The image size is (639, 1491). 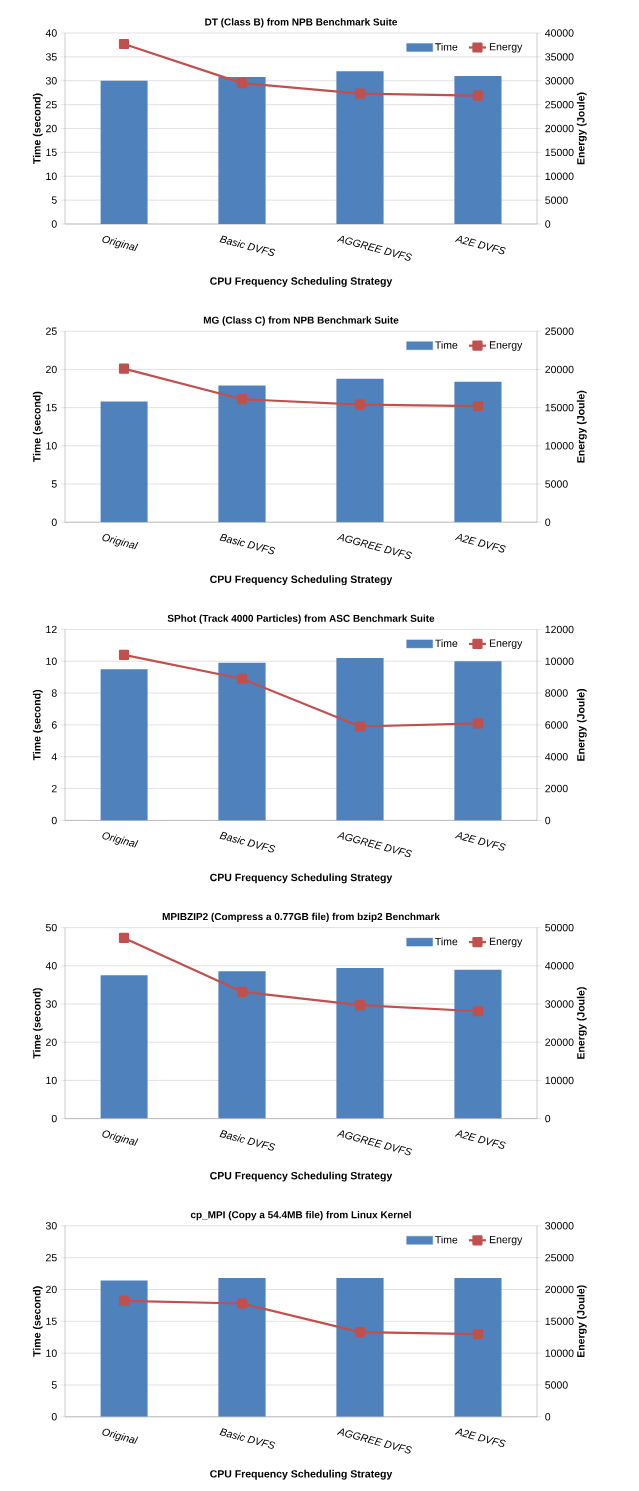 What do you see at coordinates (301, 321) in the screenshot?
I see `chart-title: MG (Class C) from NPB Benchmark Suite` at bounding box center [301, 321].